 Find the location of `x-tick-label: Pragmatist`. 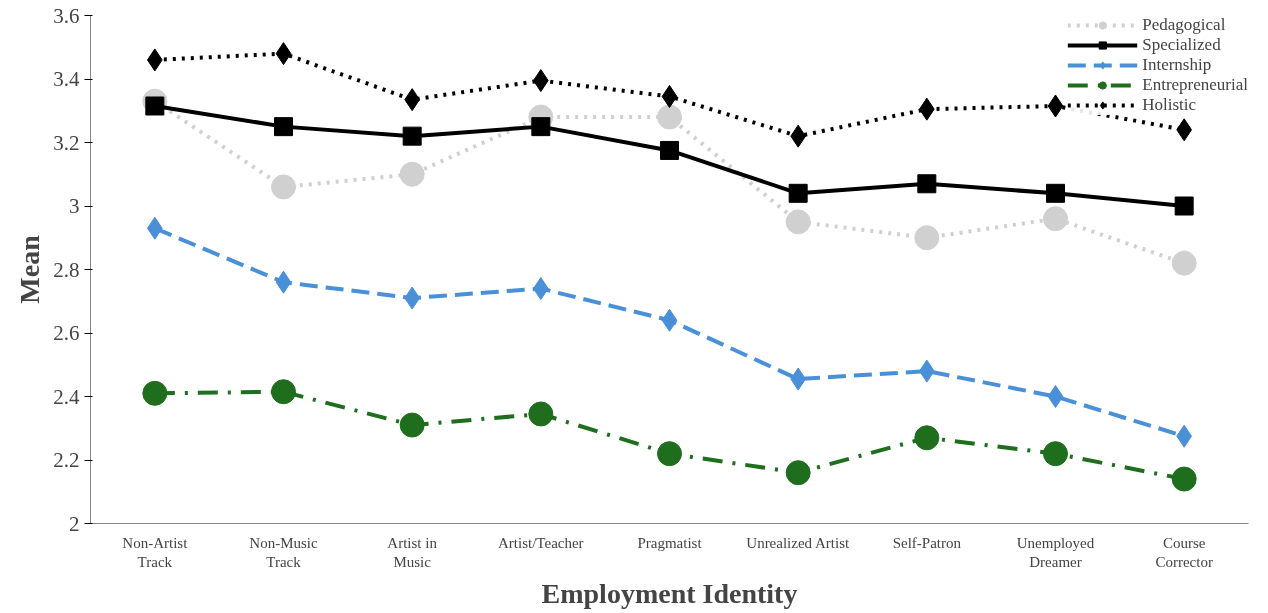

x-tick-label: Pragmatist is located at coordinates (670, 542).